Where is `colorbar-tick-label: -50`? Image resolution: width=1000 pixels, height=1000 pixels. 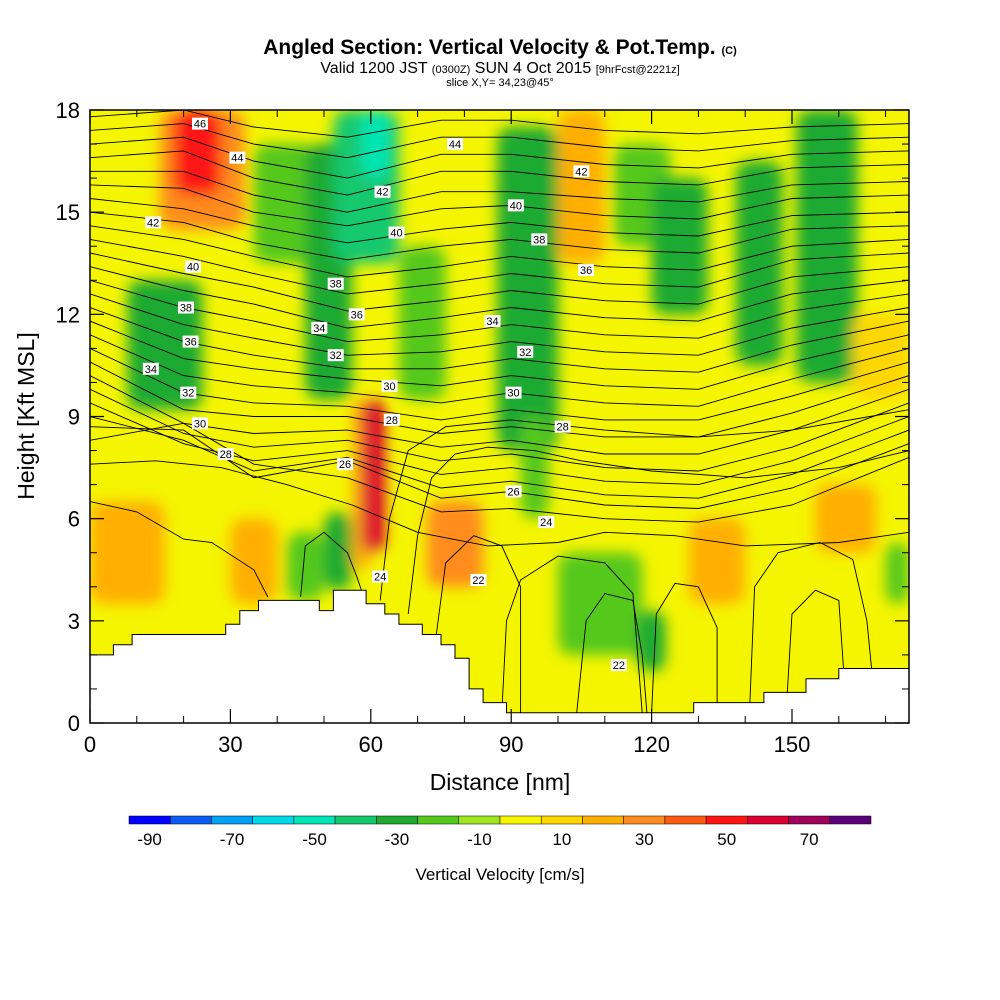
colorbar-tick-label: -50 is located at coordinates (314, 839).